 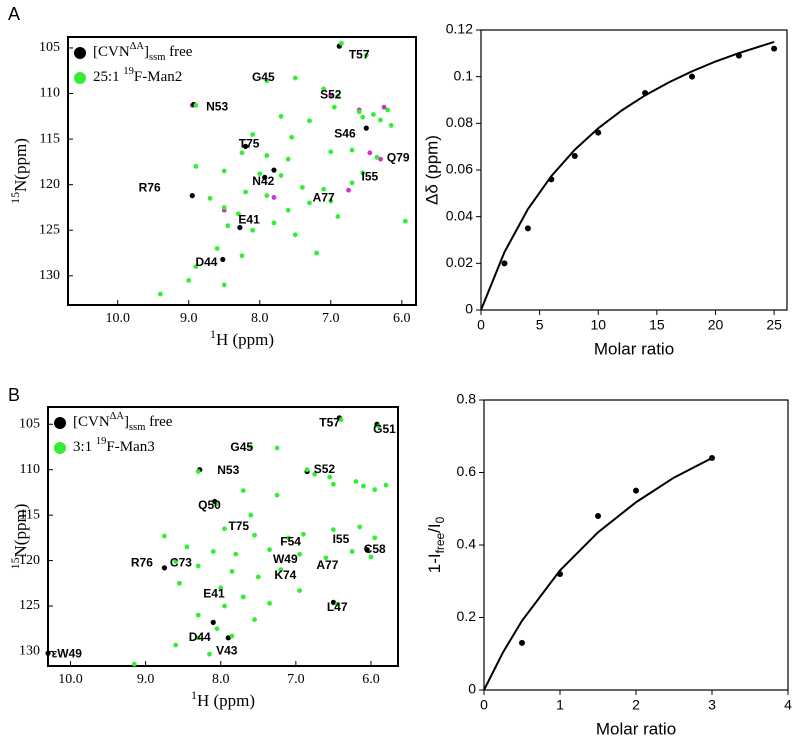 What do you see at coordinates (49, 47) in the screenshot?
I see `y-tick-label: 105` at bounding box center [49, 47].